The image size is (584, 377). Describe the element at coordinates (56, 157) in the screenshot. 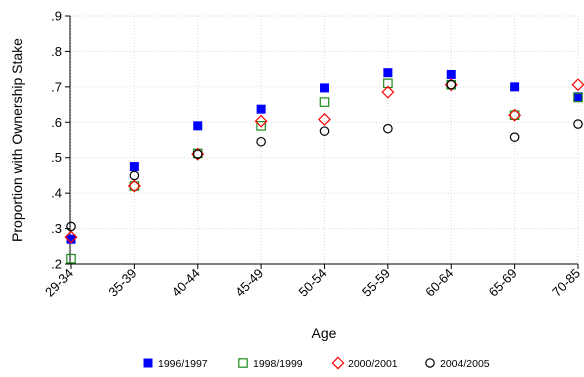

I see `y-tick-label: .5` at that location.